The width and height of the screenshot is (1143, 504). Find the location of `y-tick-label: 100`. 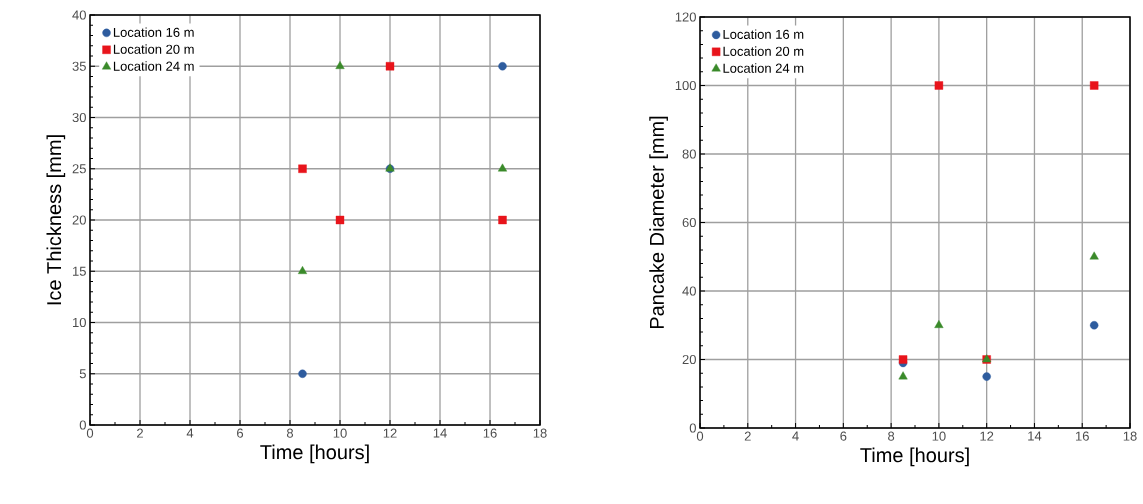

y-tick-label: 100 is located at coordinates (685, 85).